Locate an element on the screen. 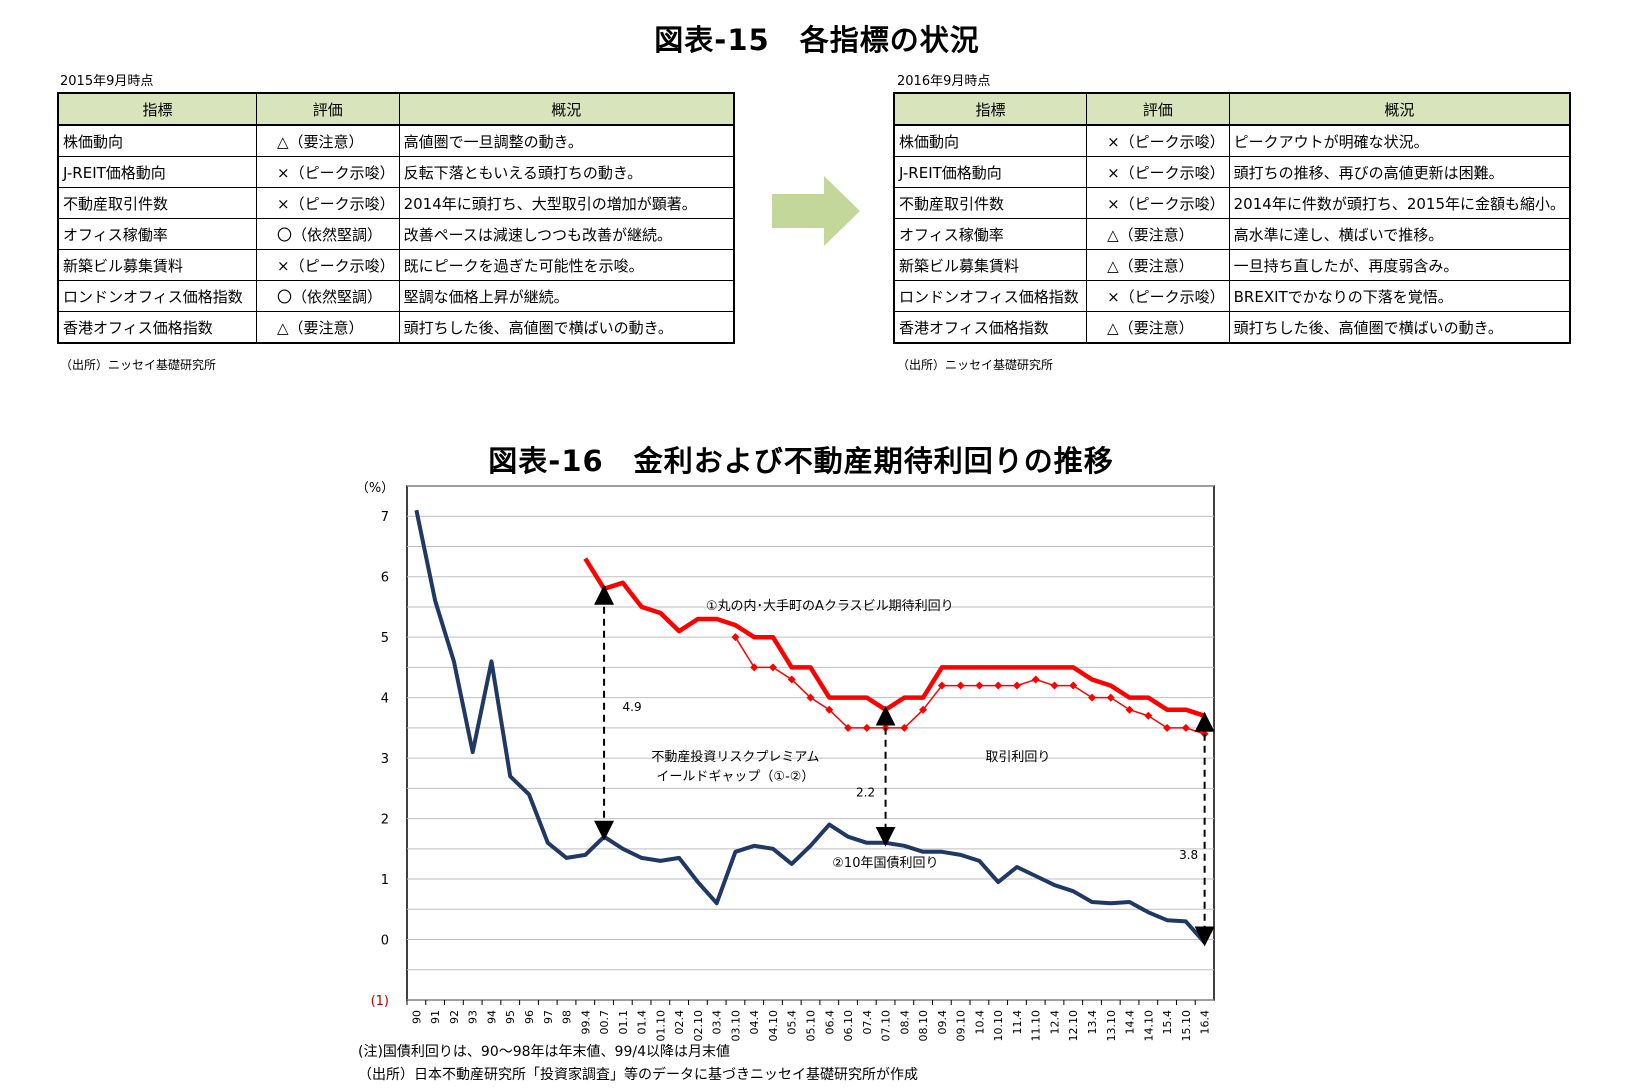  table-row: 香港オフィス価格指数 △（要注意） 頭打ちした後、高値圏で横ばいの動き。 is located at coordinates (1232, 327).